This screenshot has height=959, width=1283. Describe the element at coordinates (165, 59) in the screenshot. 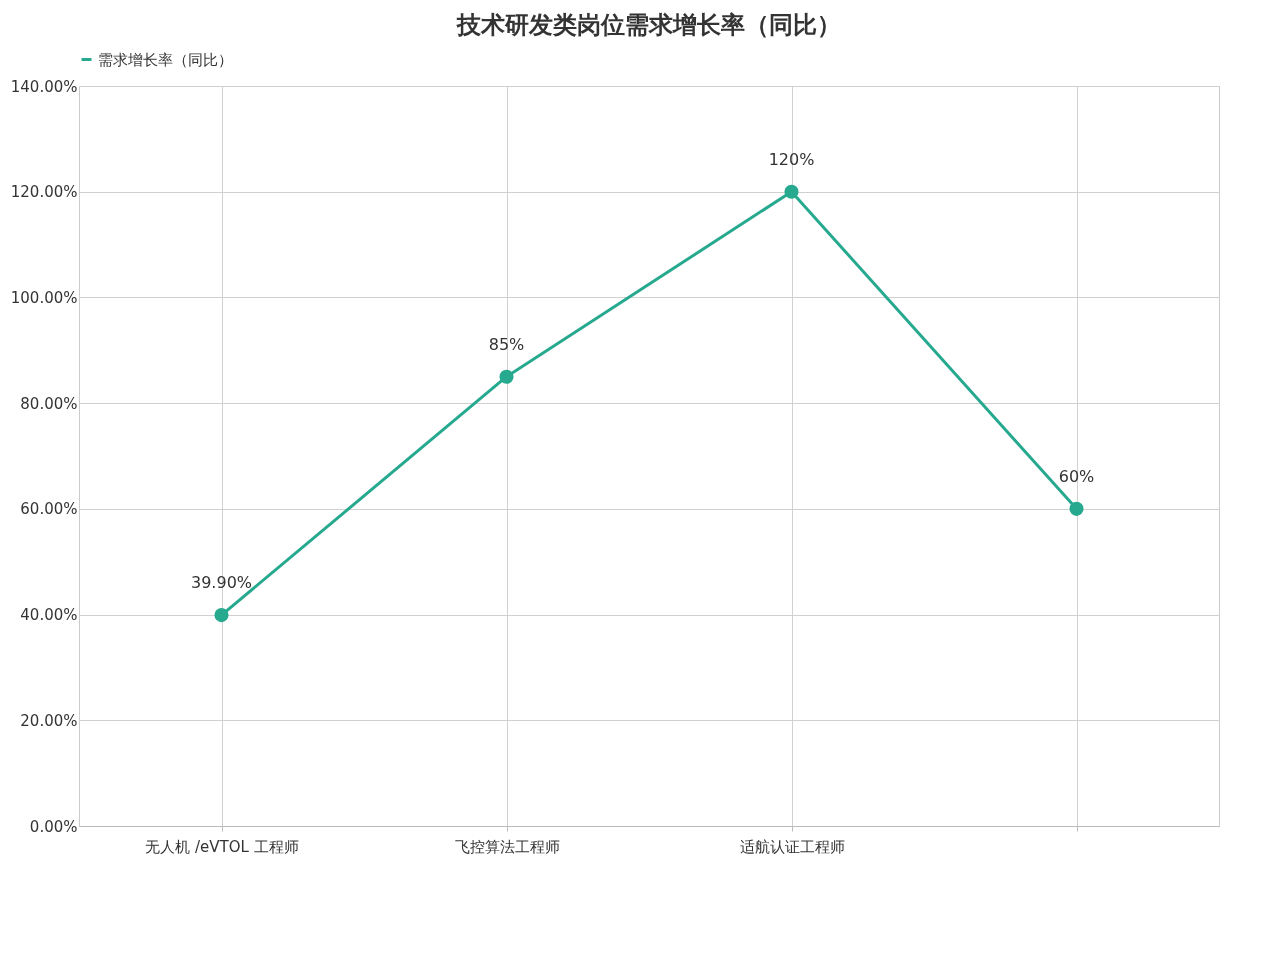

I see `legend-label: 需求增长率（同比）` at that location.